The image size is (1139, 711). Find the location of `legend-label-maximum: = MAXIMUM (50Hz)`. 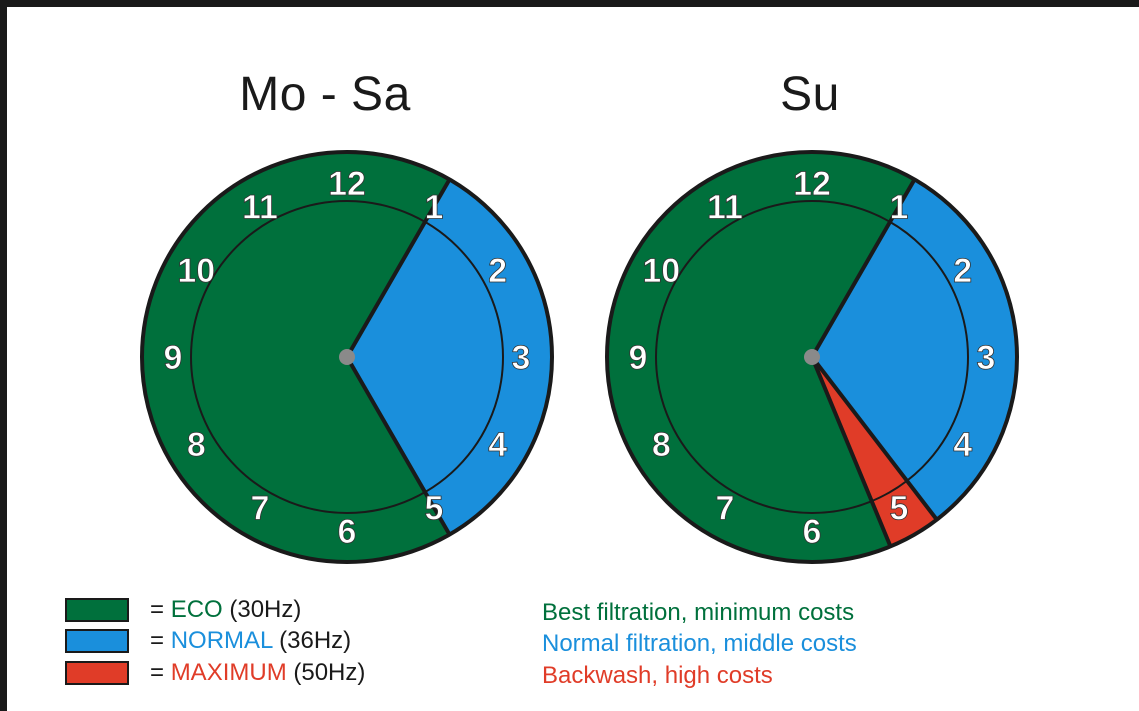

legend-label-maximum: = MAXIMUM (50Hz) is located at coordinates (257, 673).